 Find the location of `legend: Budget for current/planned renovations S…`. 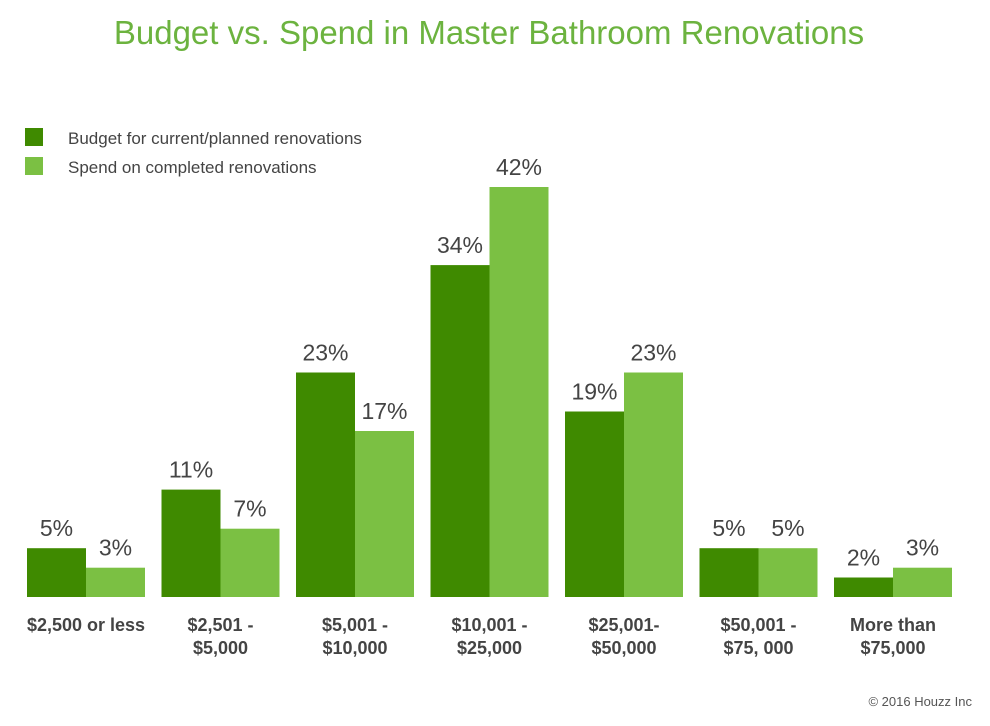

legend: Budget for current/planned renovations S… is located at coordinates (193, 152).